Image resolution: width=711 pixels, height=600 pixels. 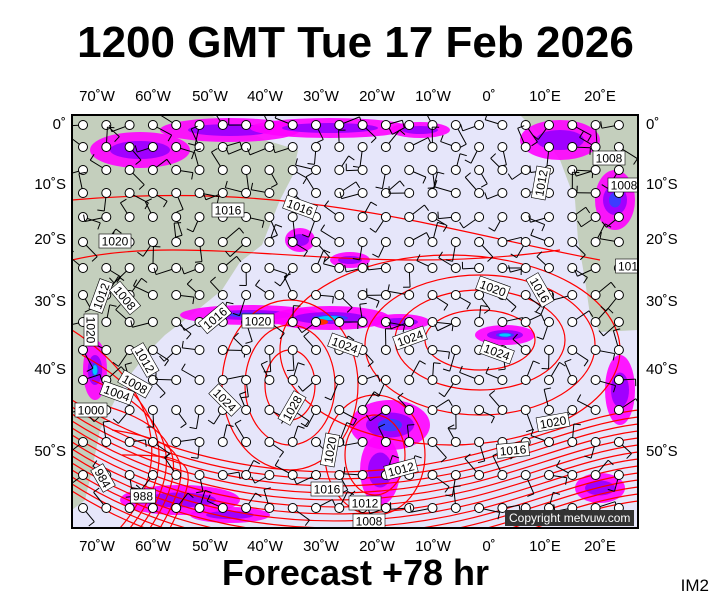 What do you see at coordinates (375, 455) in the screenshot?
I see `isobar` at bounding box center [375, 455].